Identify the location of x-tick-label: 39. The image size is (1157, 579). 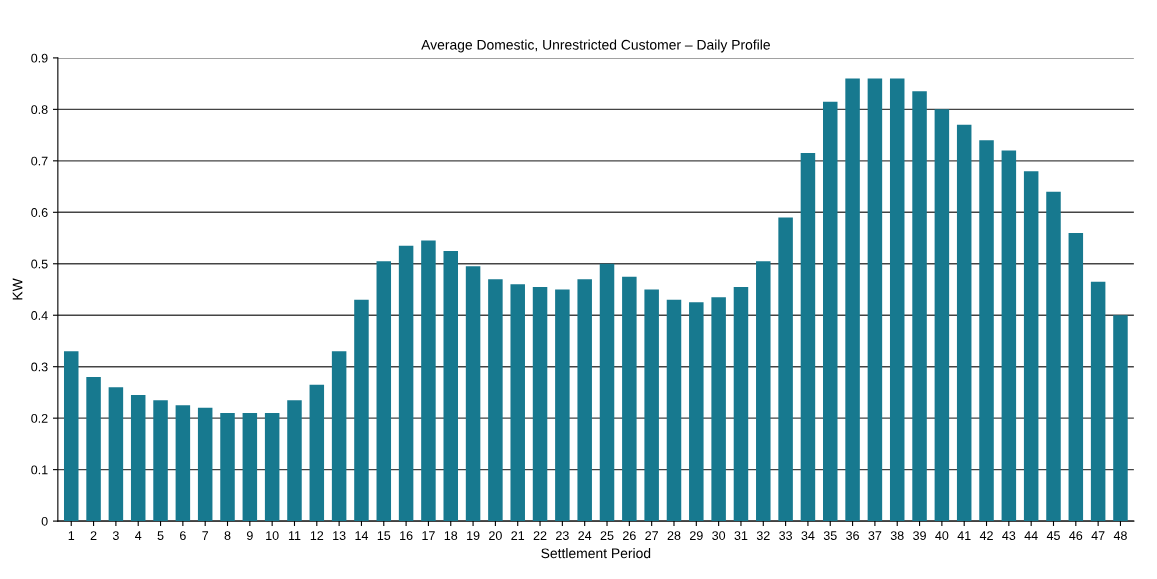
(919, 535).